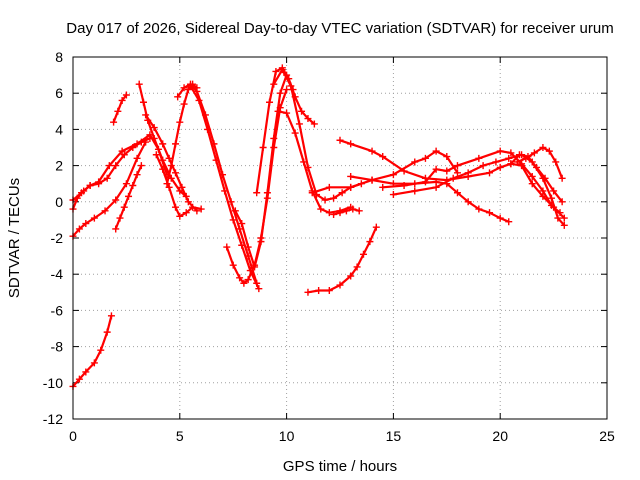 The height and width of the screenshot is (480, 640). What do you see at coordinates (340, 466) in the screenshot?
I see `x-axis-label: GPS time / hours` at bounding box center [340, 466].